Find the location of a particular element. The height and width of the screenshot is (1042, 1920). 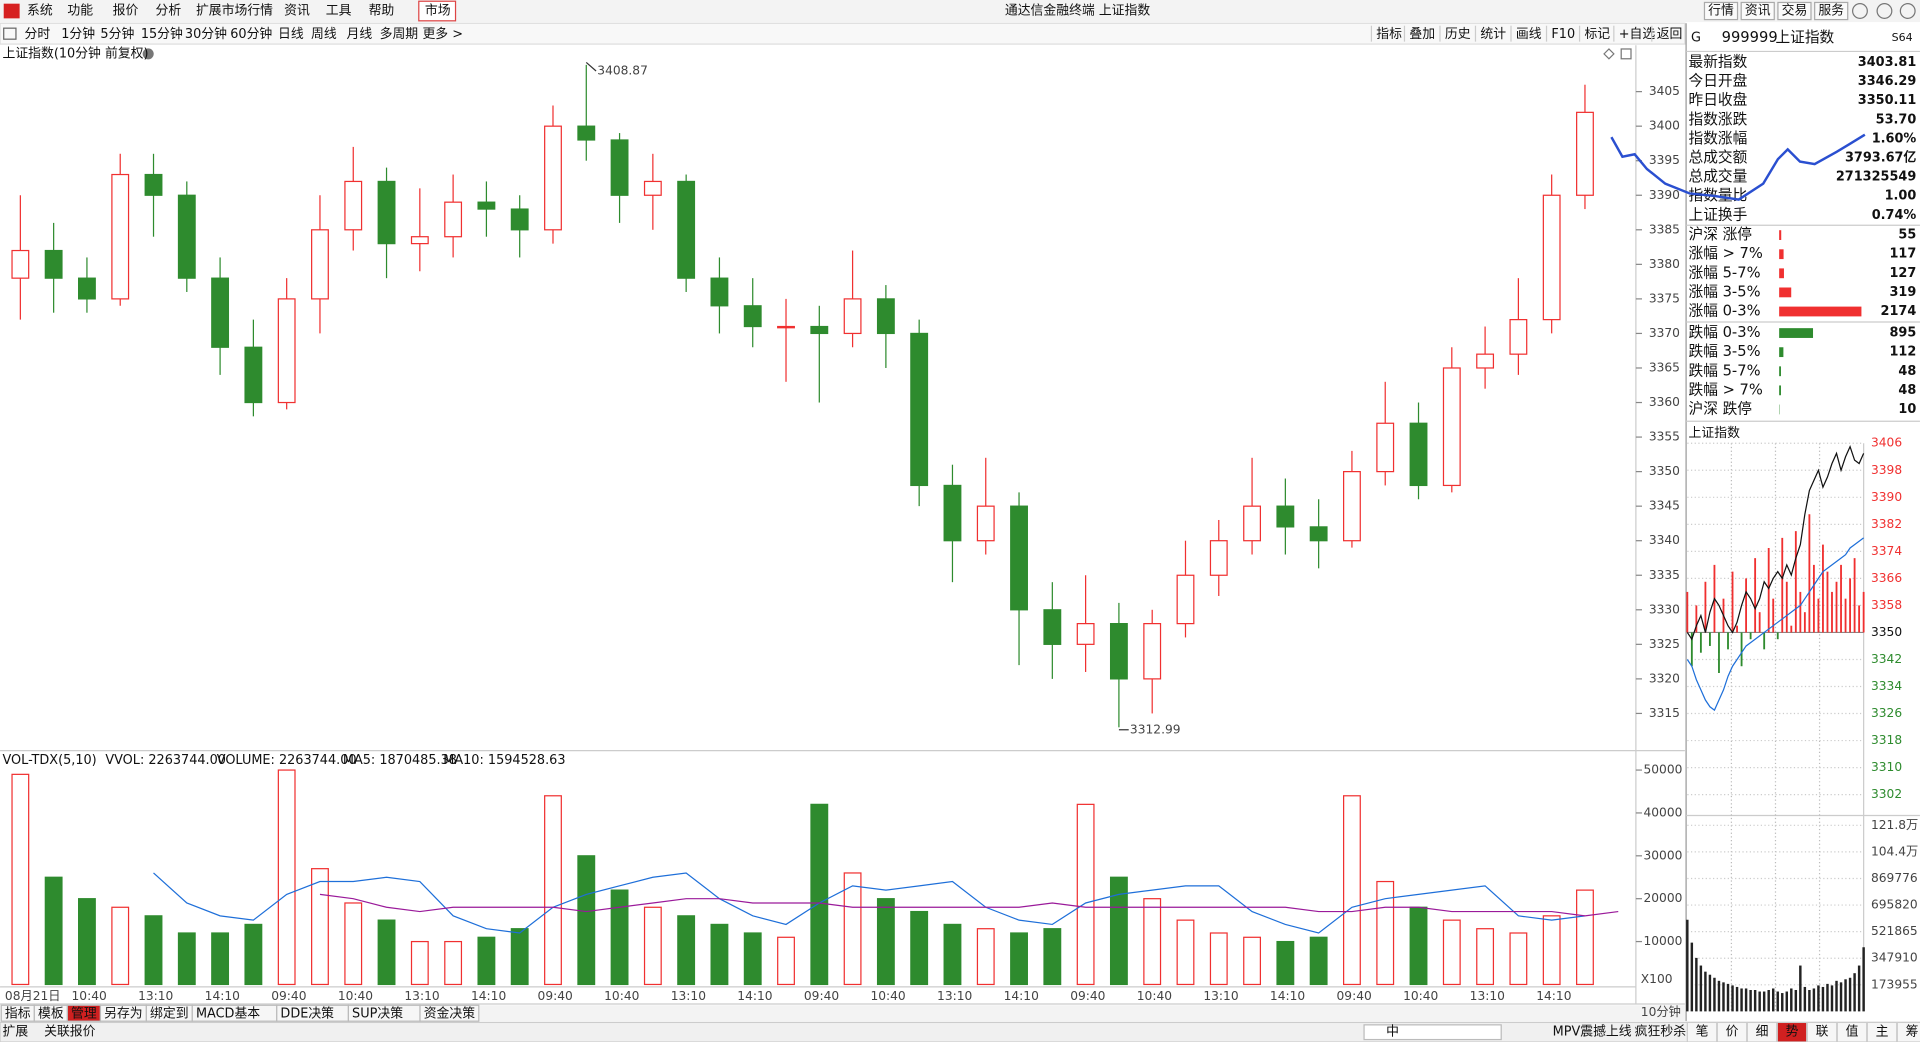

bottom-tab-label: 模板 is located at coordinates (51, 1013).